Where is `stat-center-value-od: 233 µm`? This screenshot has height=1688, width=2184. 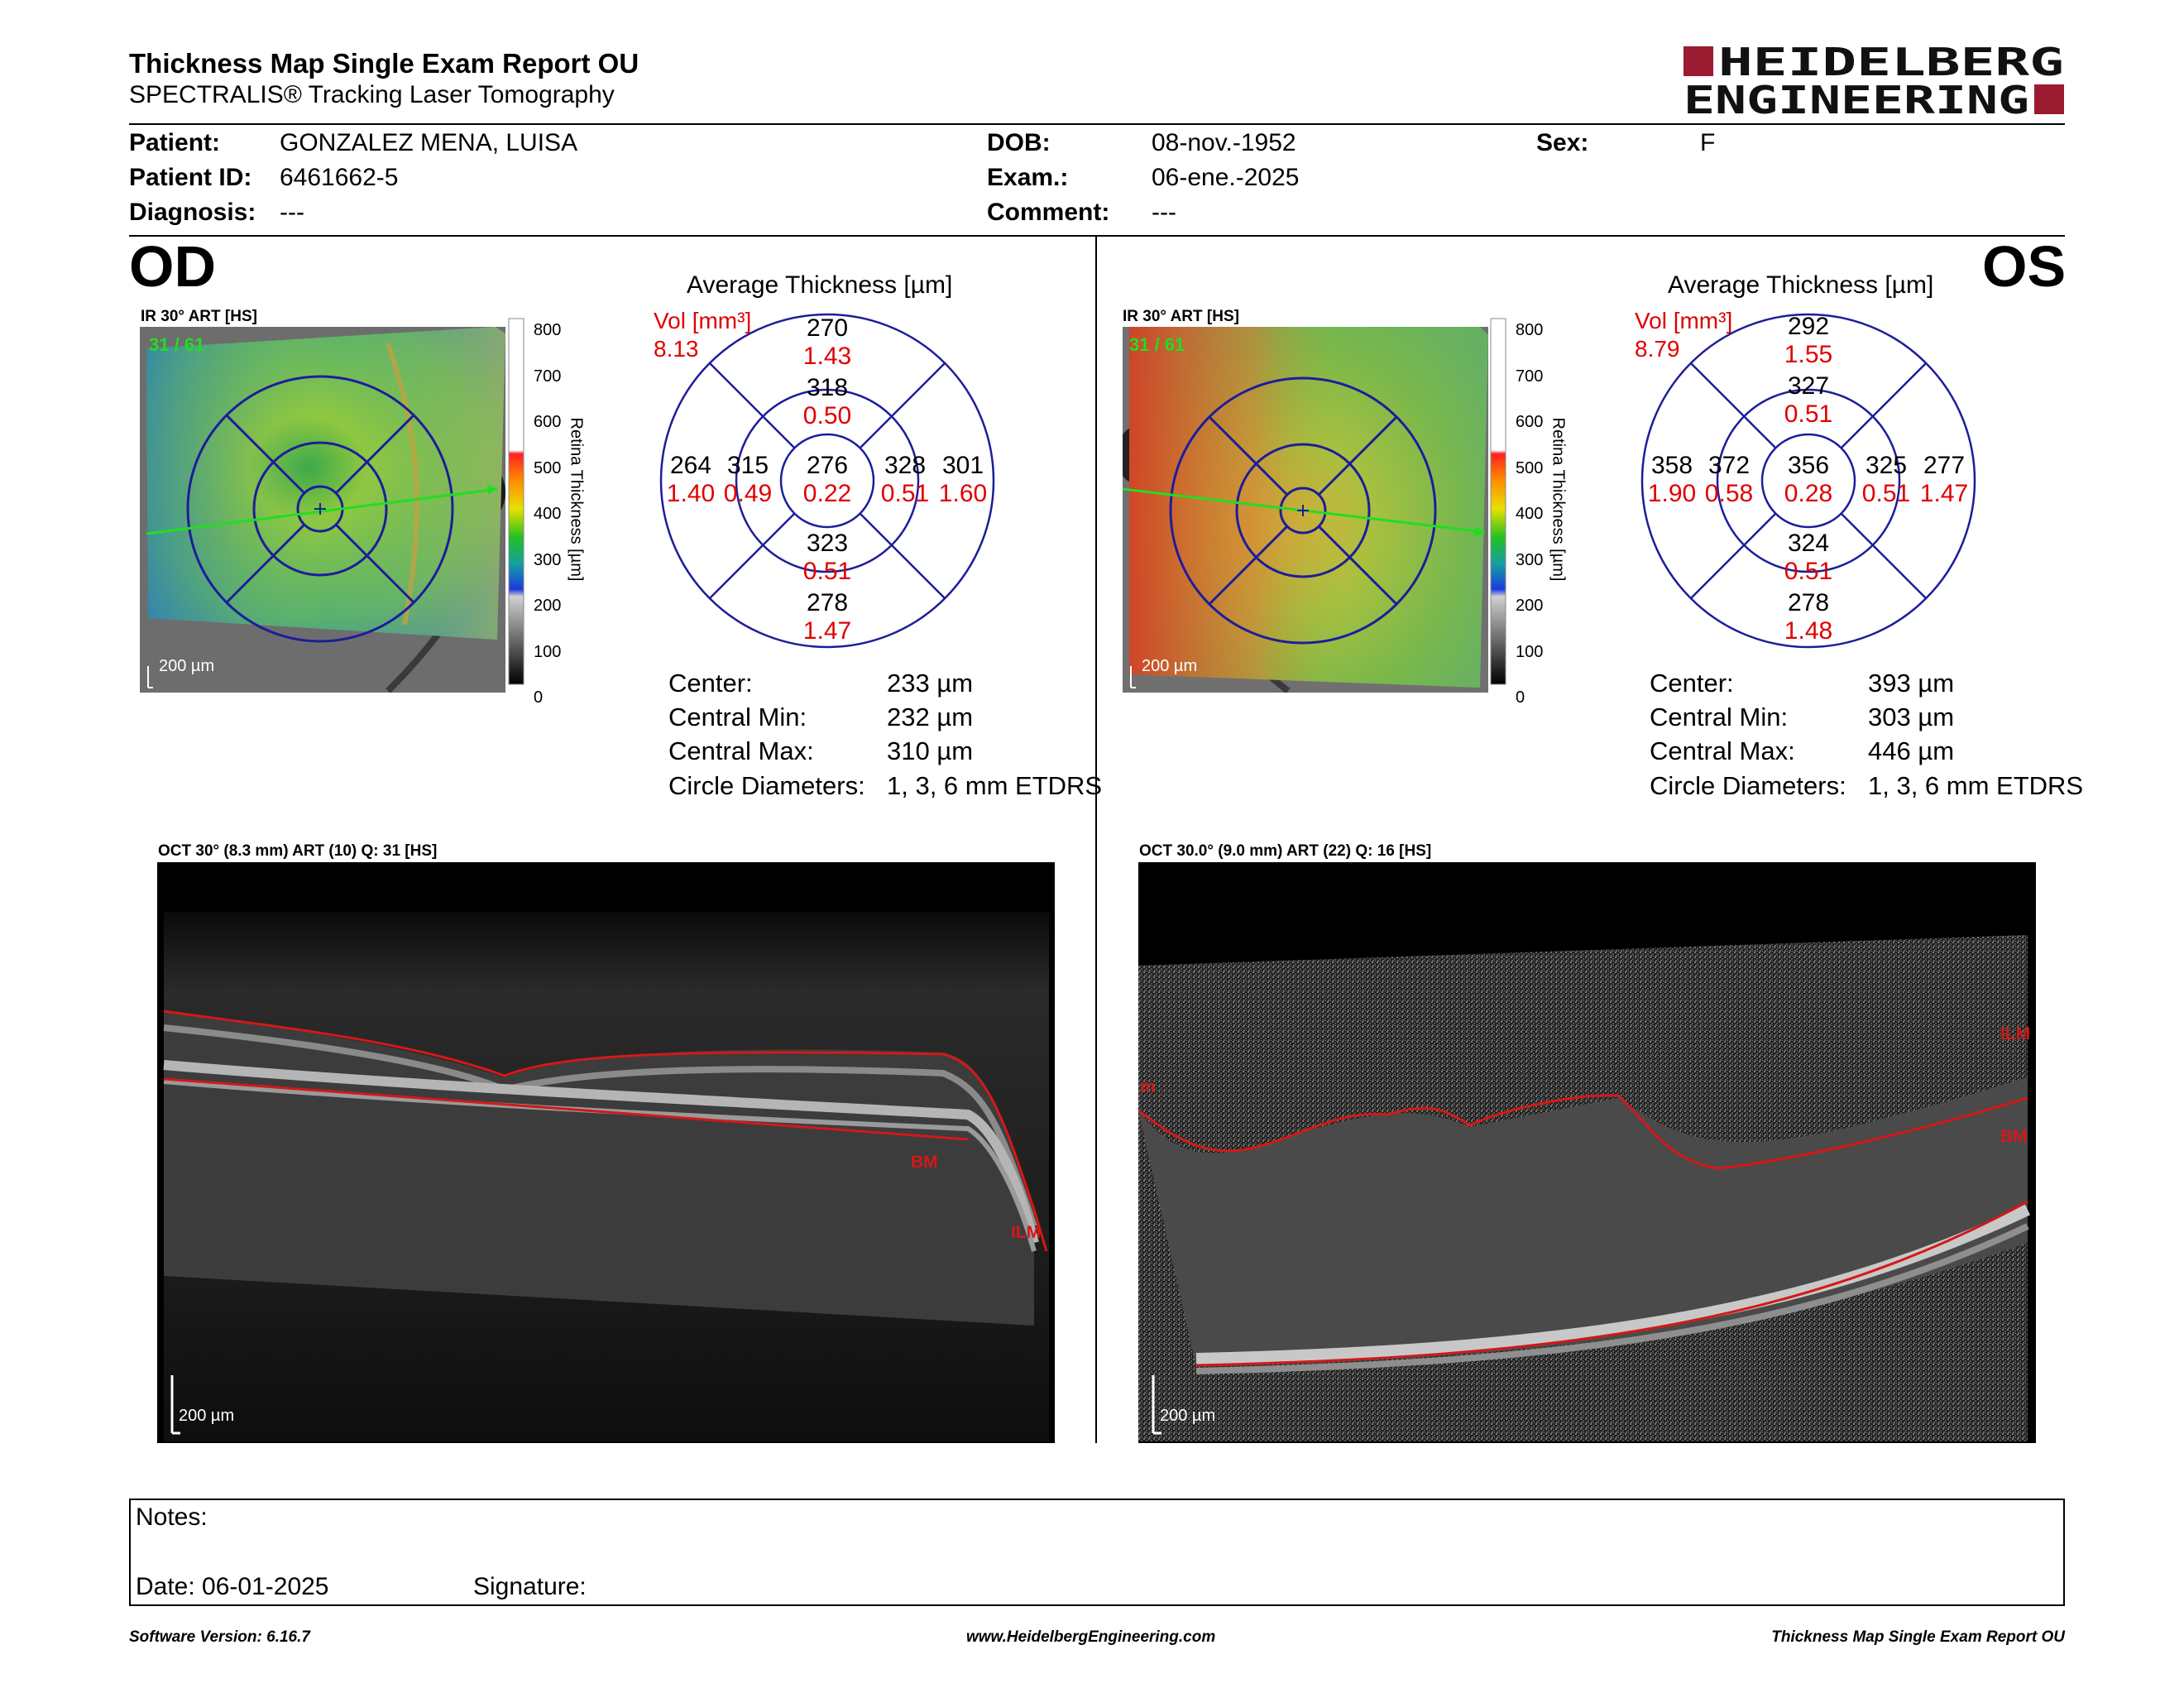
stat-center-value-od: 233 µm is located at coordinates (930, 683).